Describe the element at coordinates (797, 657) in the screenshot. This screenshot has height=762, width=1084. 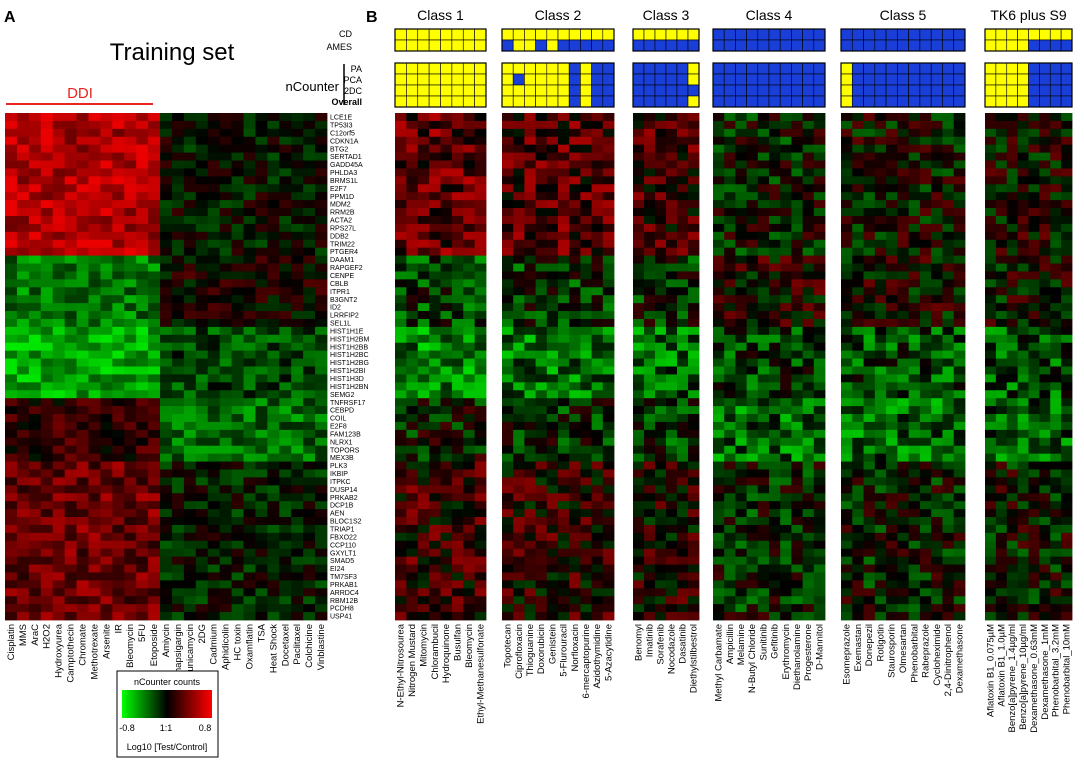
I see `compound-label: Diethanolamine` at that location.